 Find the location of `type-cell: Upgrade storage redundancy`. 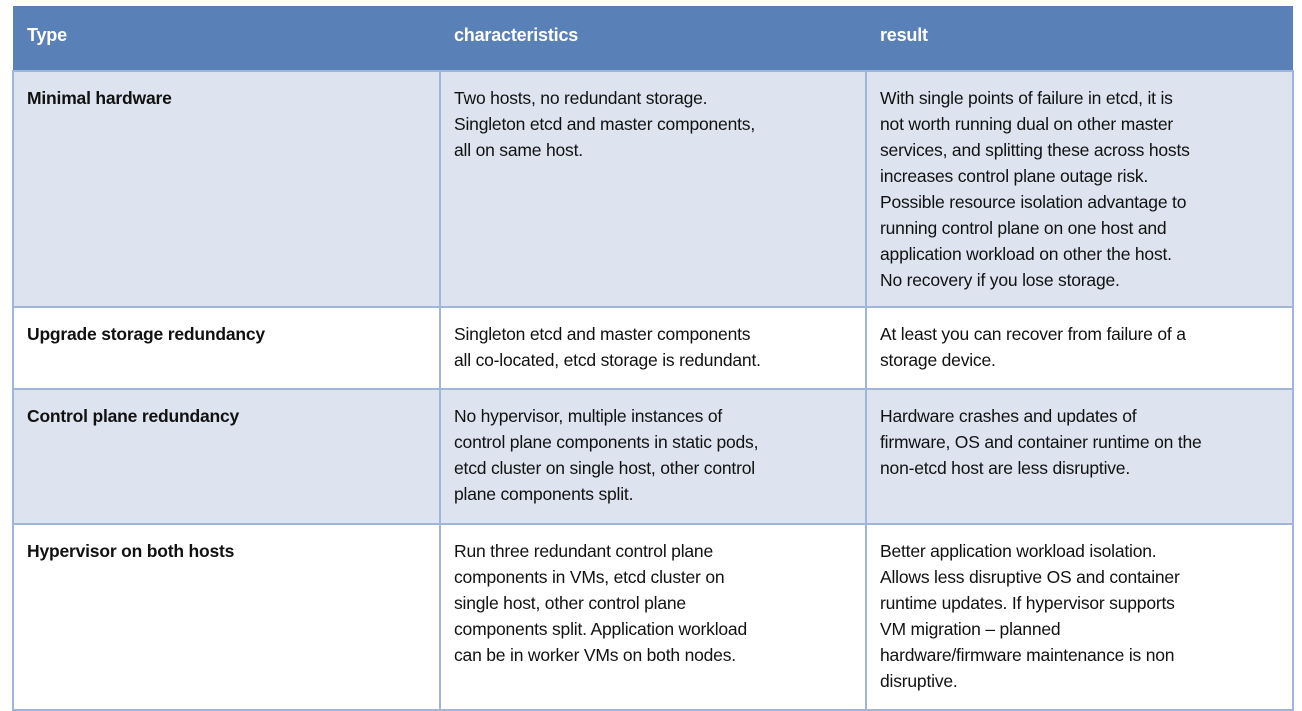

type-cell: Upgrade storage redundancy is located at coordinates (226, 348).